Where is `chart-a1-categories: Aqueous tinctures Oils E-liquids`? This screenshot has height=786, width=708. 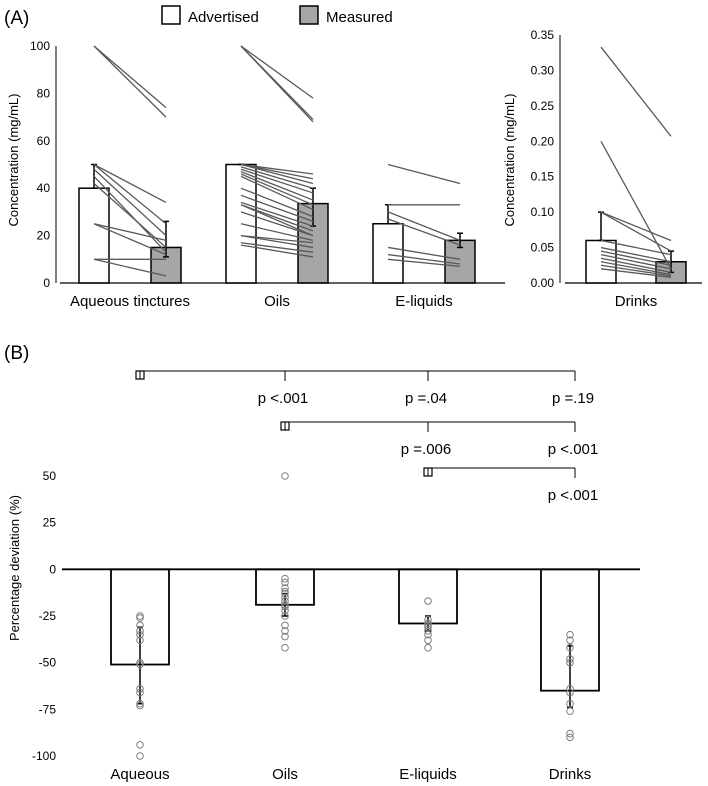
chart-a1-categories: Aqueous tinctures Oils E-liquids is located at coordinates (261, 301).